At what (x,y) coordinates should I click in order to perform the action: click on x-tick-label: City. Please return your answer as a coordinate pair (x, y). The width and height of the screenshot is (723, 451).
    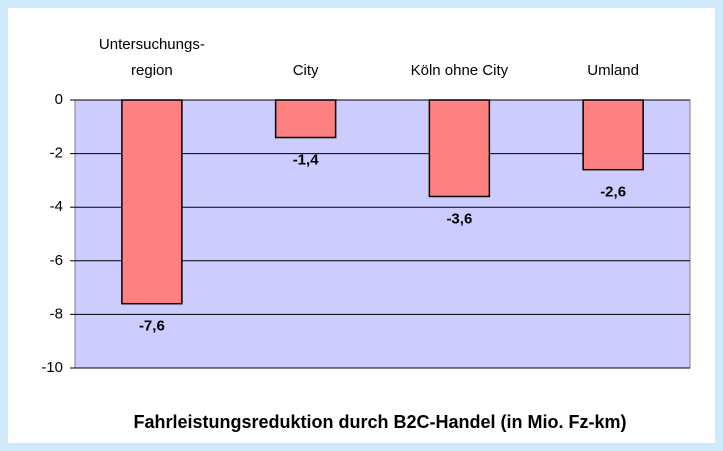
    Looking at the image, I should click on (305, 70).